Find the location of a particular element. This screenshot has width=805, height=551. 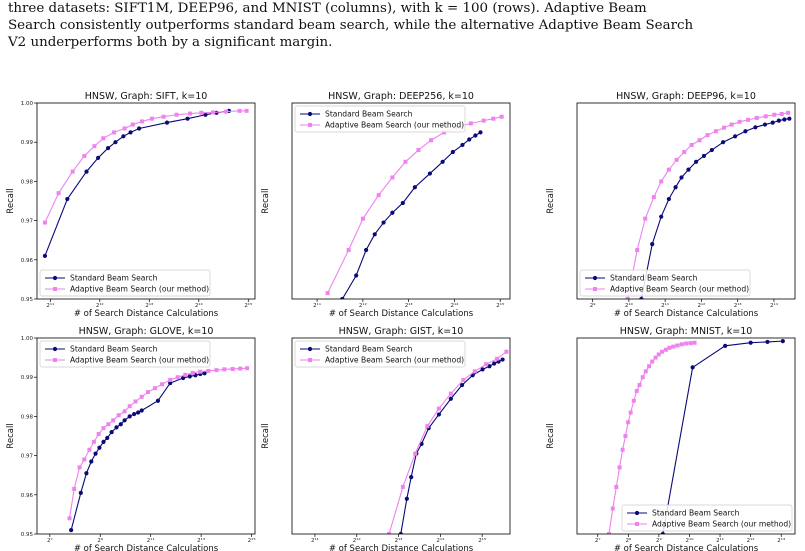

chart-title: HNSW, Graph: GIST, k=10 is located at coordinates (401, 331).